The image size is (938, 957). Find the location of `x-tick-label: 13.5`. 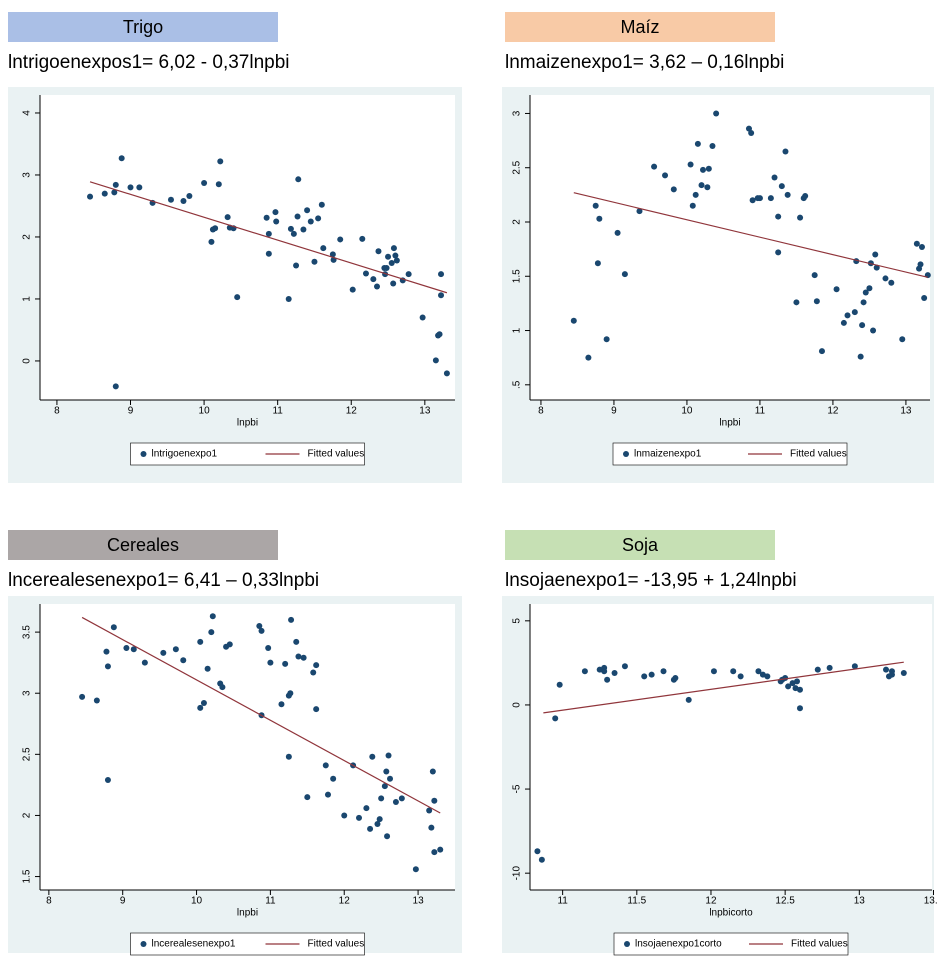

x-tick-label: 13.5 is located at coordinates (931, 901).